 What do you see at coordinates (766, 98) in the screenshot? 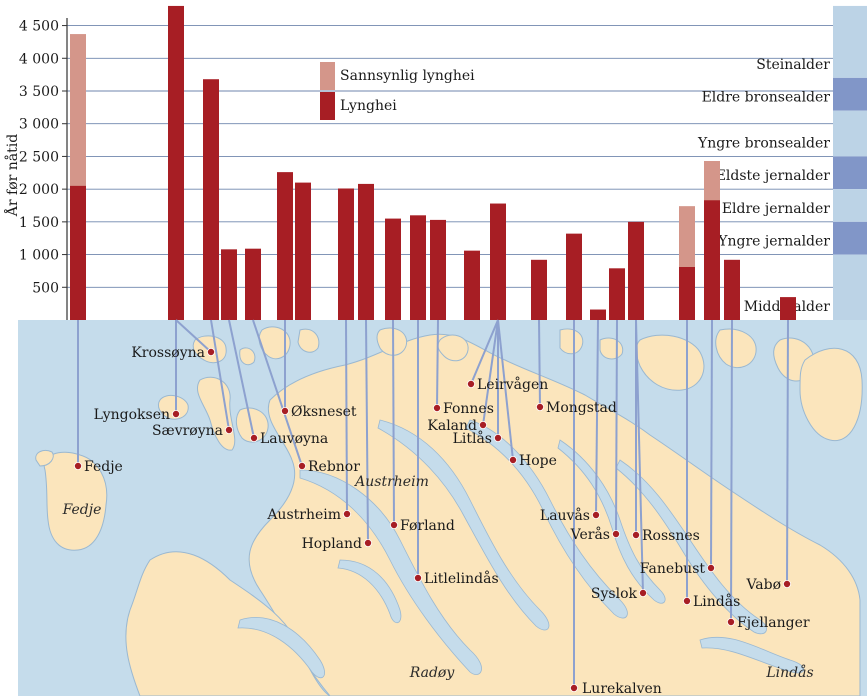
I see `period-label: Eldre bronsealder` at bounding box center [766, 98].